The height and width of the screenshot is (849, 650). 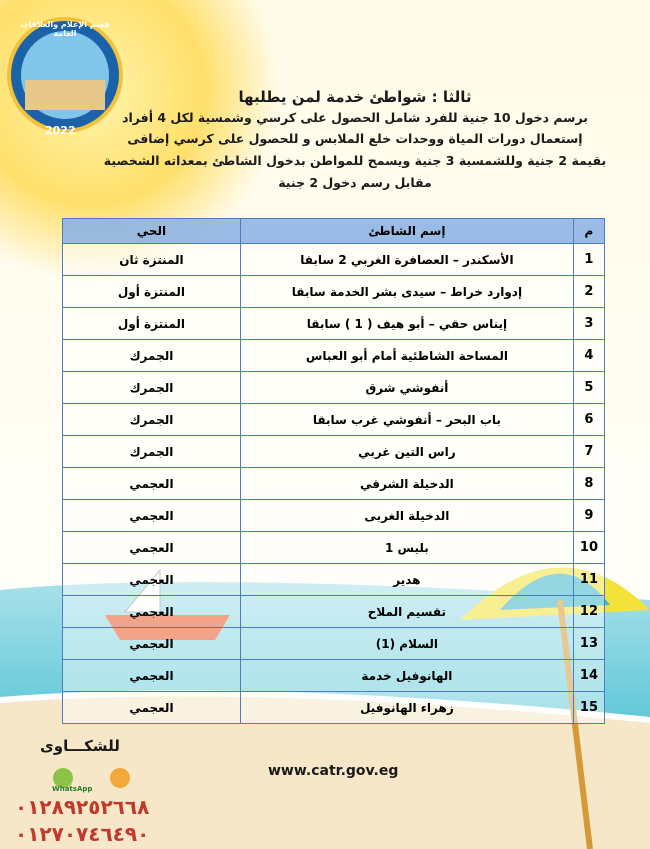 I want to click on cell: 2, so click(x=589, y=291).